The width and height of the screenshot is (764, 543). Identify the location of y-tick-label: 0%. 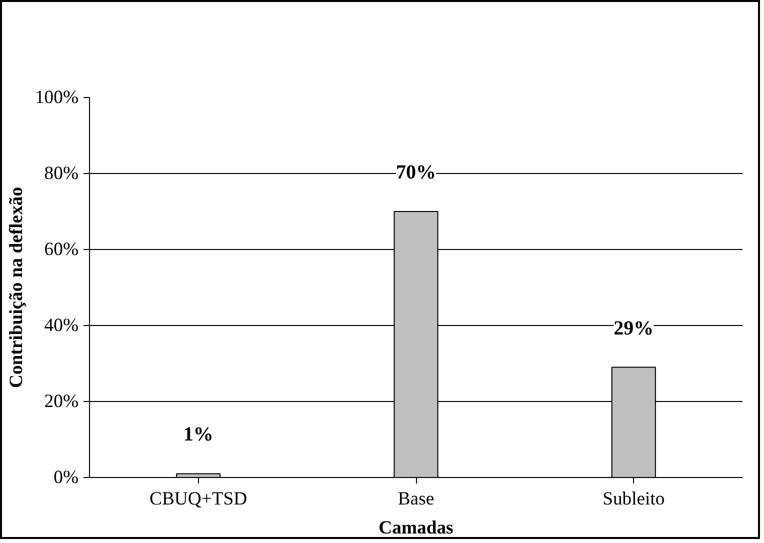
(66, 477).